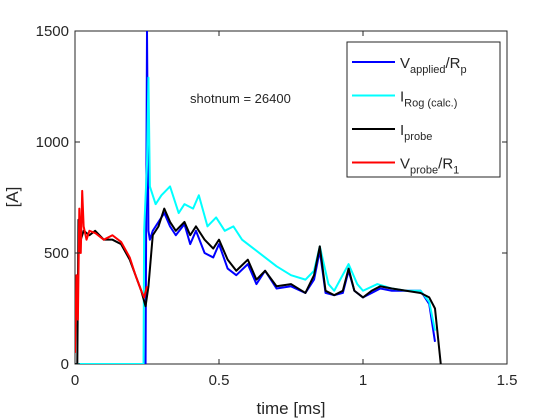 The width and height of the screenshot is (560, 420). Describe the element at coordinates (111, 271) in the screenshot. I see `series-line` at that location.